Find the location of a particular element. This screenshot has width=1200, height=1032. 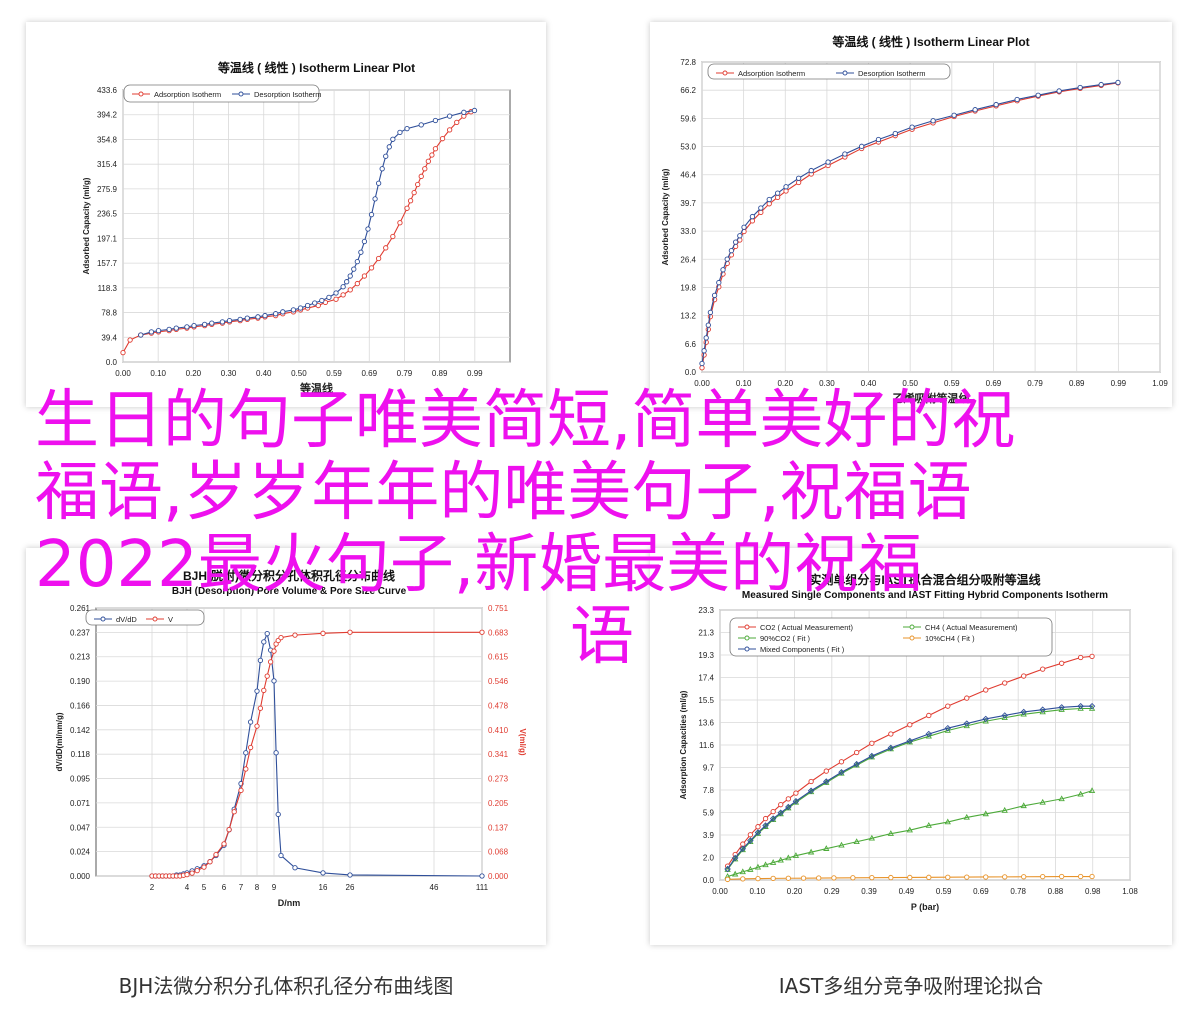

series-line is located at coordinates (307, 222).